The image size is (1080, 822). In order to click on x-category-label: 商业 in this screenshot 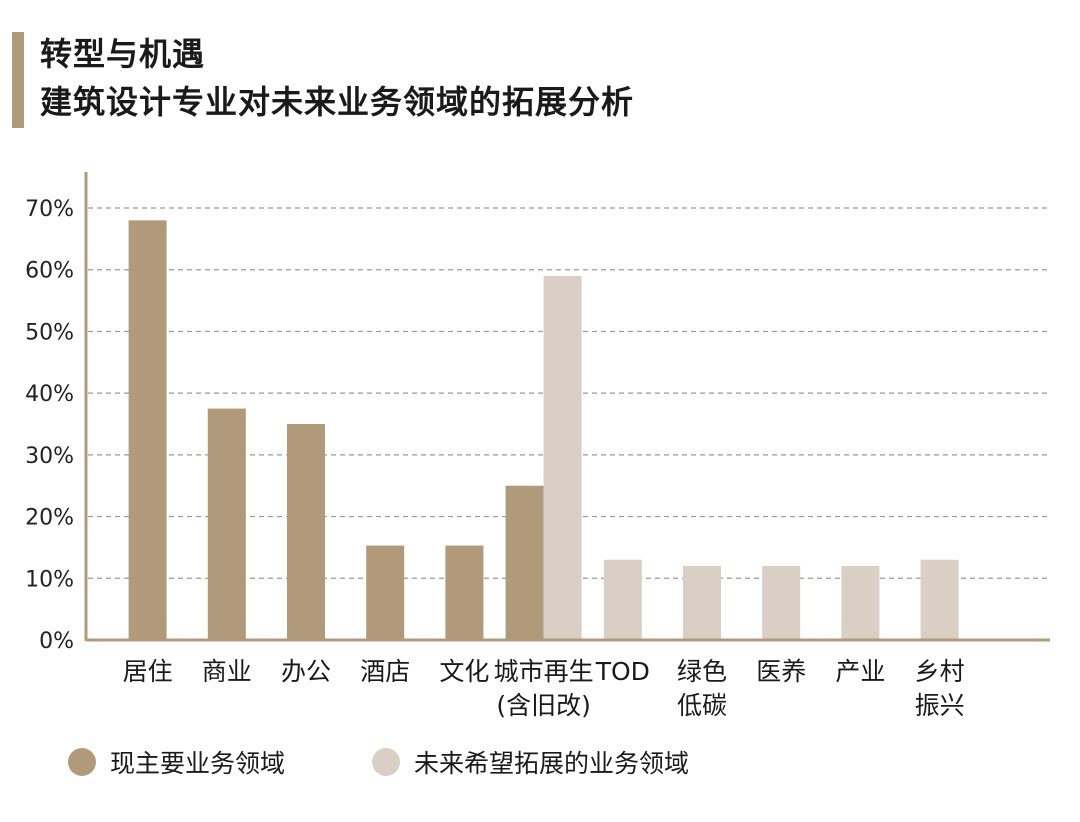, I will do `click(227, 671)`.